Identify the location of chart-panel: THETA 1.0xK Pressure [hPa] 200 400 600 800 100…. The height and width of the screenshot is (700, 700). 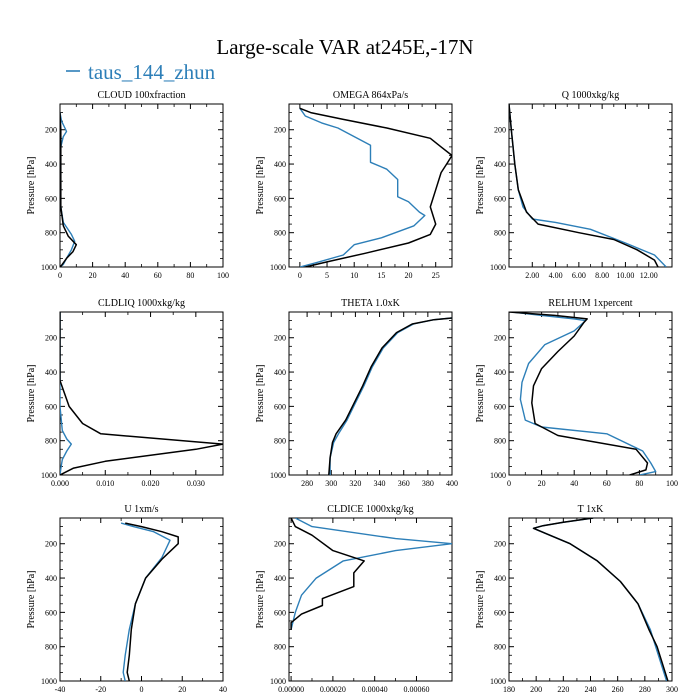
(356, 393).